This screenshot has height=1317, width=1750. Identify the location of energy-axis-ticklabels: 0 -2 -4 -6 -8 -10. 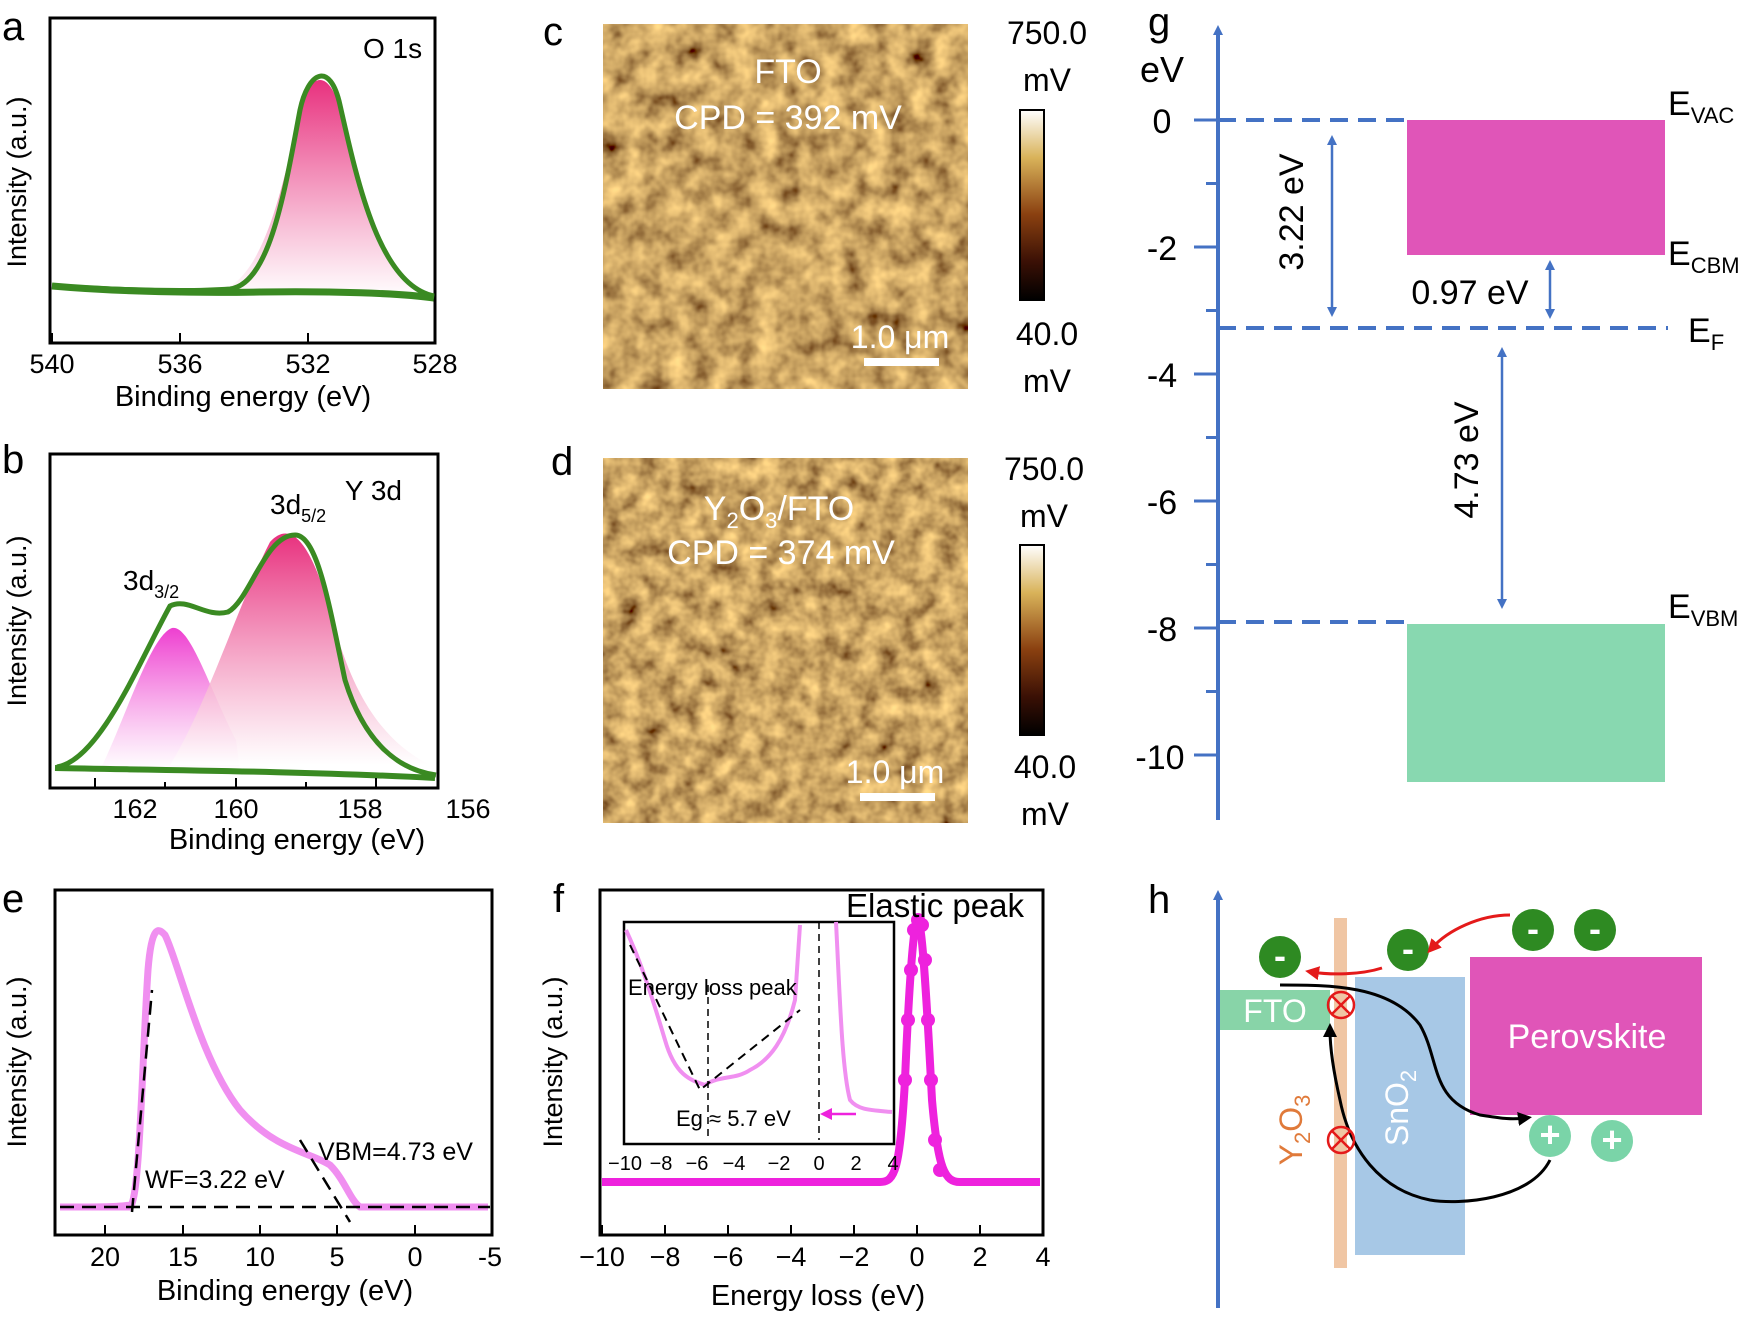
(1159, 440).